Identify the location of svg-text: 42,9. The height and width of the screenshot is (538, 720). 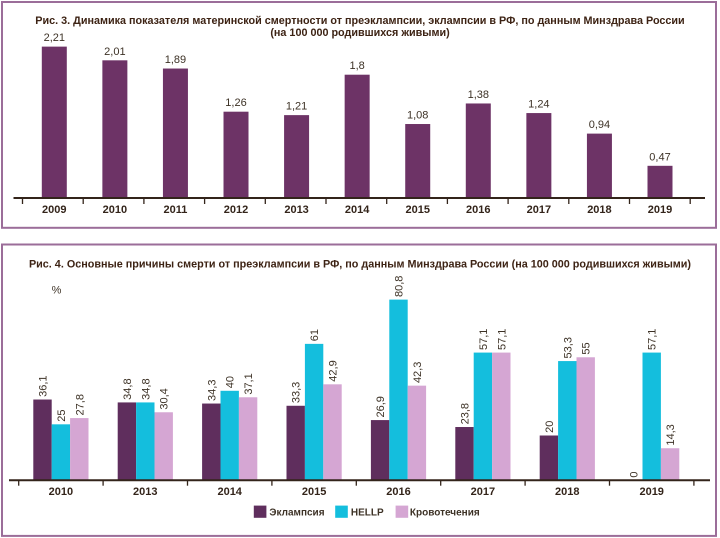
(333, 370).